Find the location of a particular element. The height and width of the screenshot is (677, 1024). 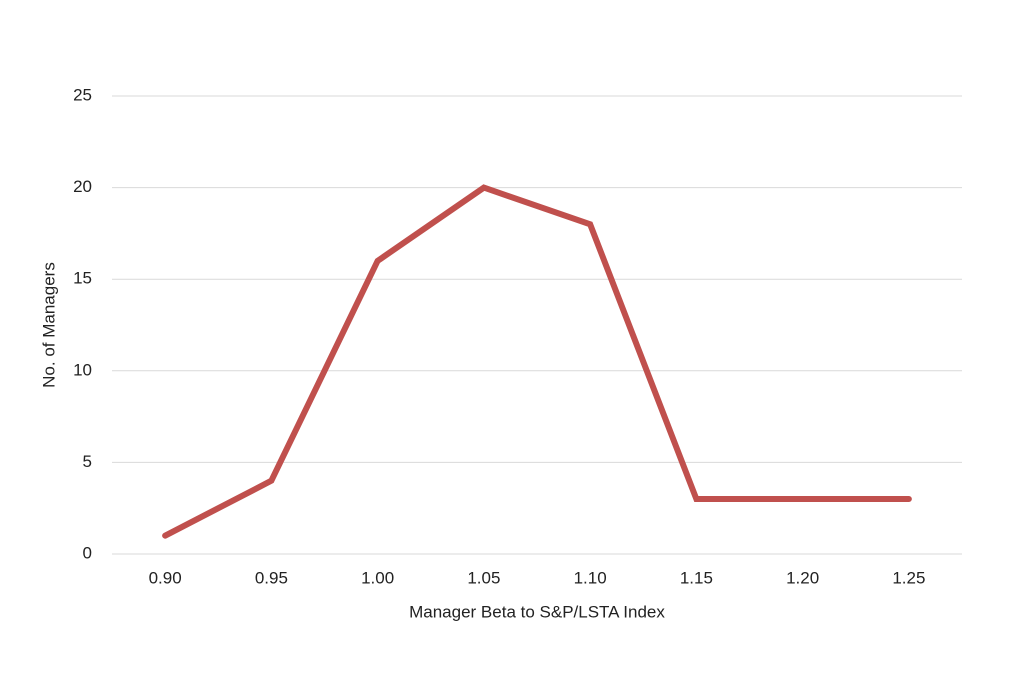

y-tick-label: 15 is located at coordinates (82, 278).